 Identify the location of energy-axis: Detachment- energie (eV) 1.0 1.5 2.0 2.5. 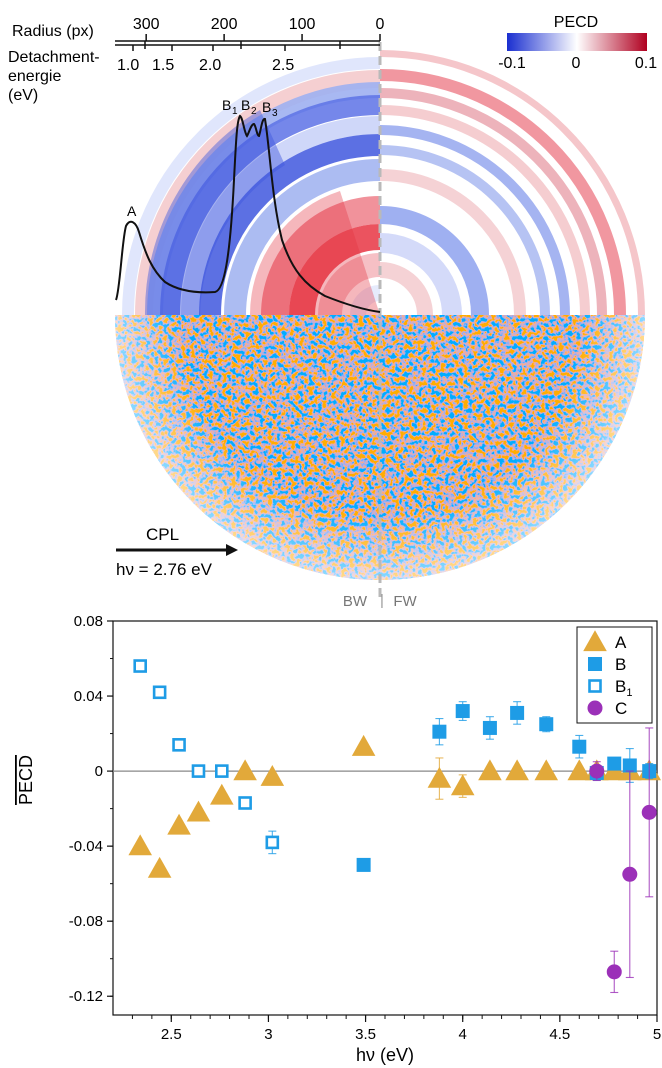
(194, 72).